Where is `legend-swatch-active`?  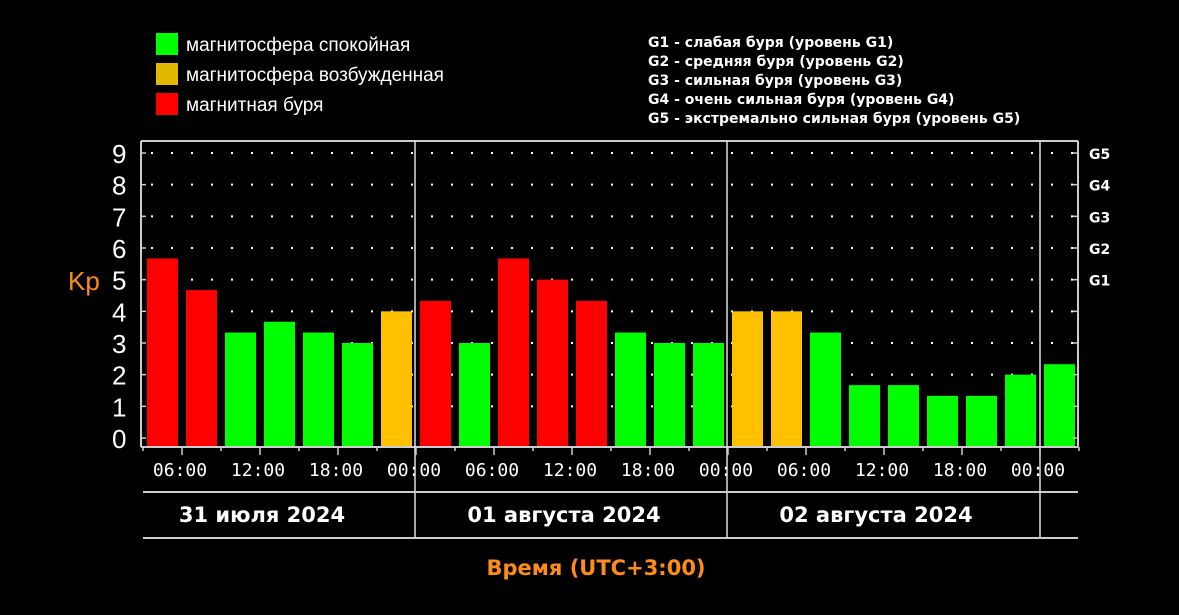
legend-swatch-active is located at coordinates (167, 74).